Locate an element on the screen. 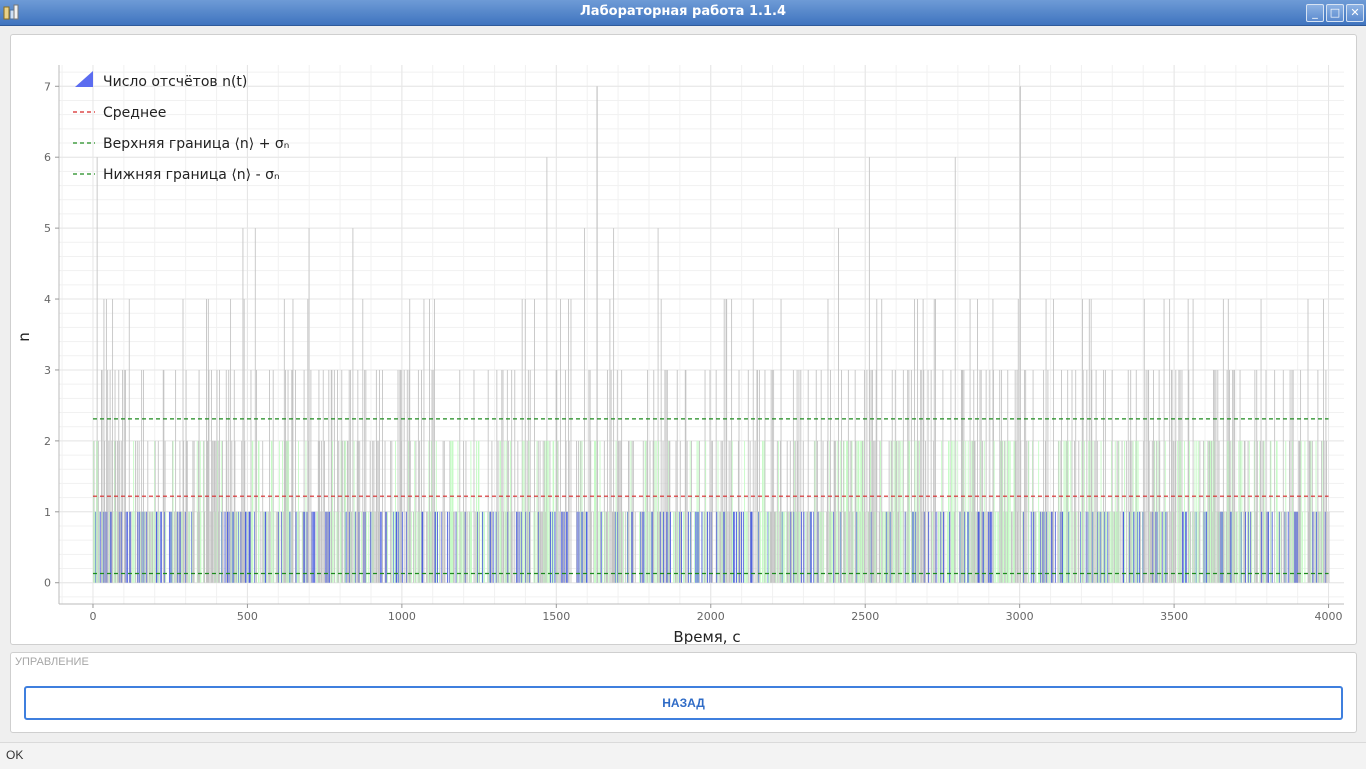 The height and width of the screenshot is (769, 1366). x-tick-label: 2000 is located at coordinates (711, 616).